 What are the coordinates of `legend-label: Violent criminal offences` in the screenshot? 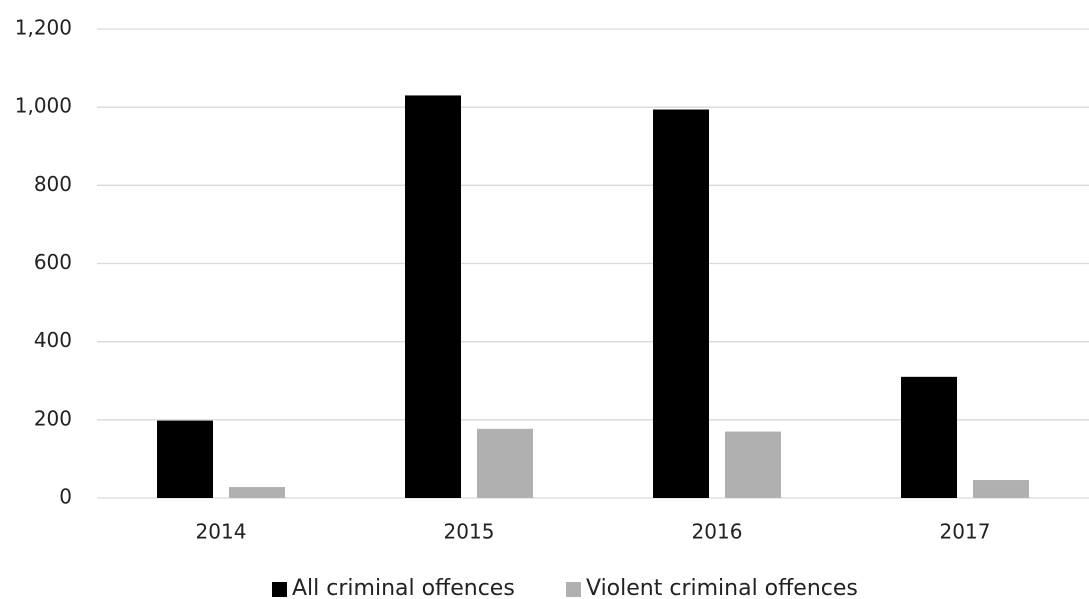 It's located at (722, 587).